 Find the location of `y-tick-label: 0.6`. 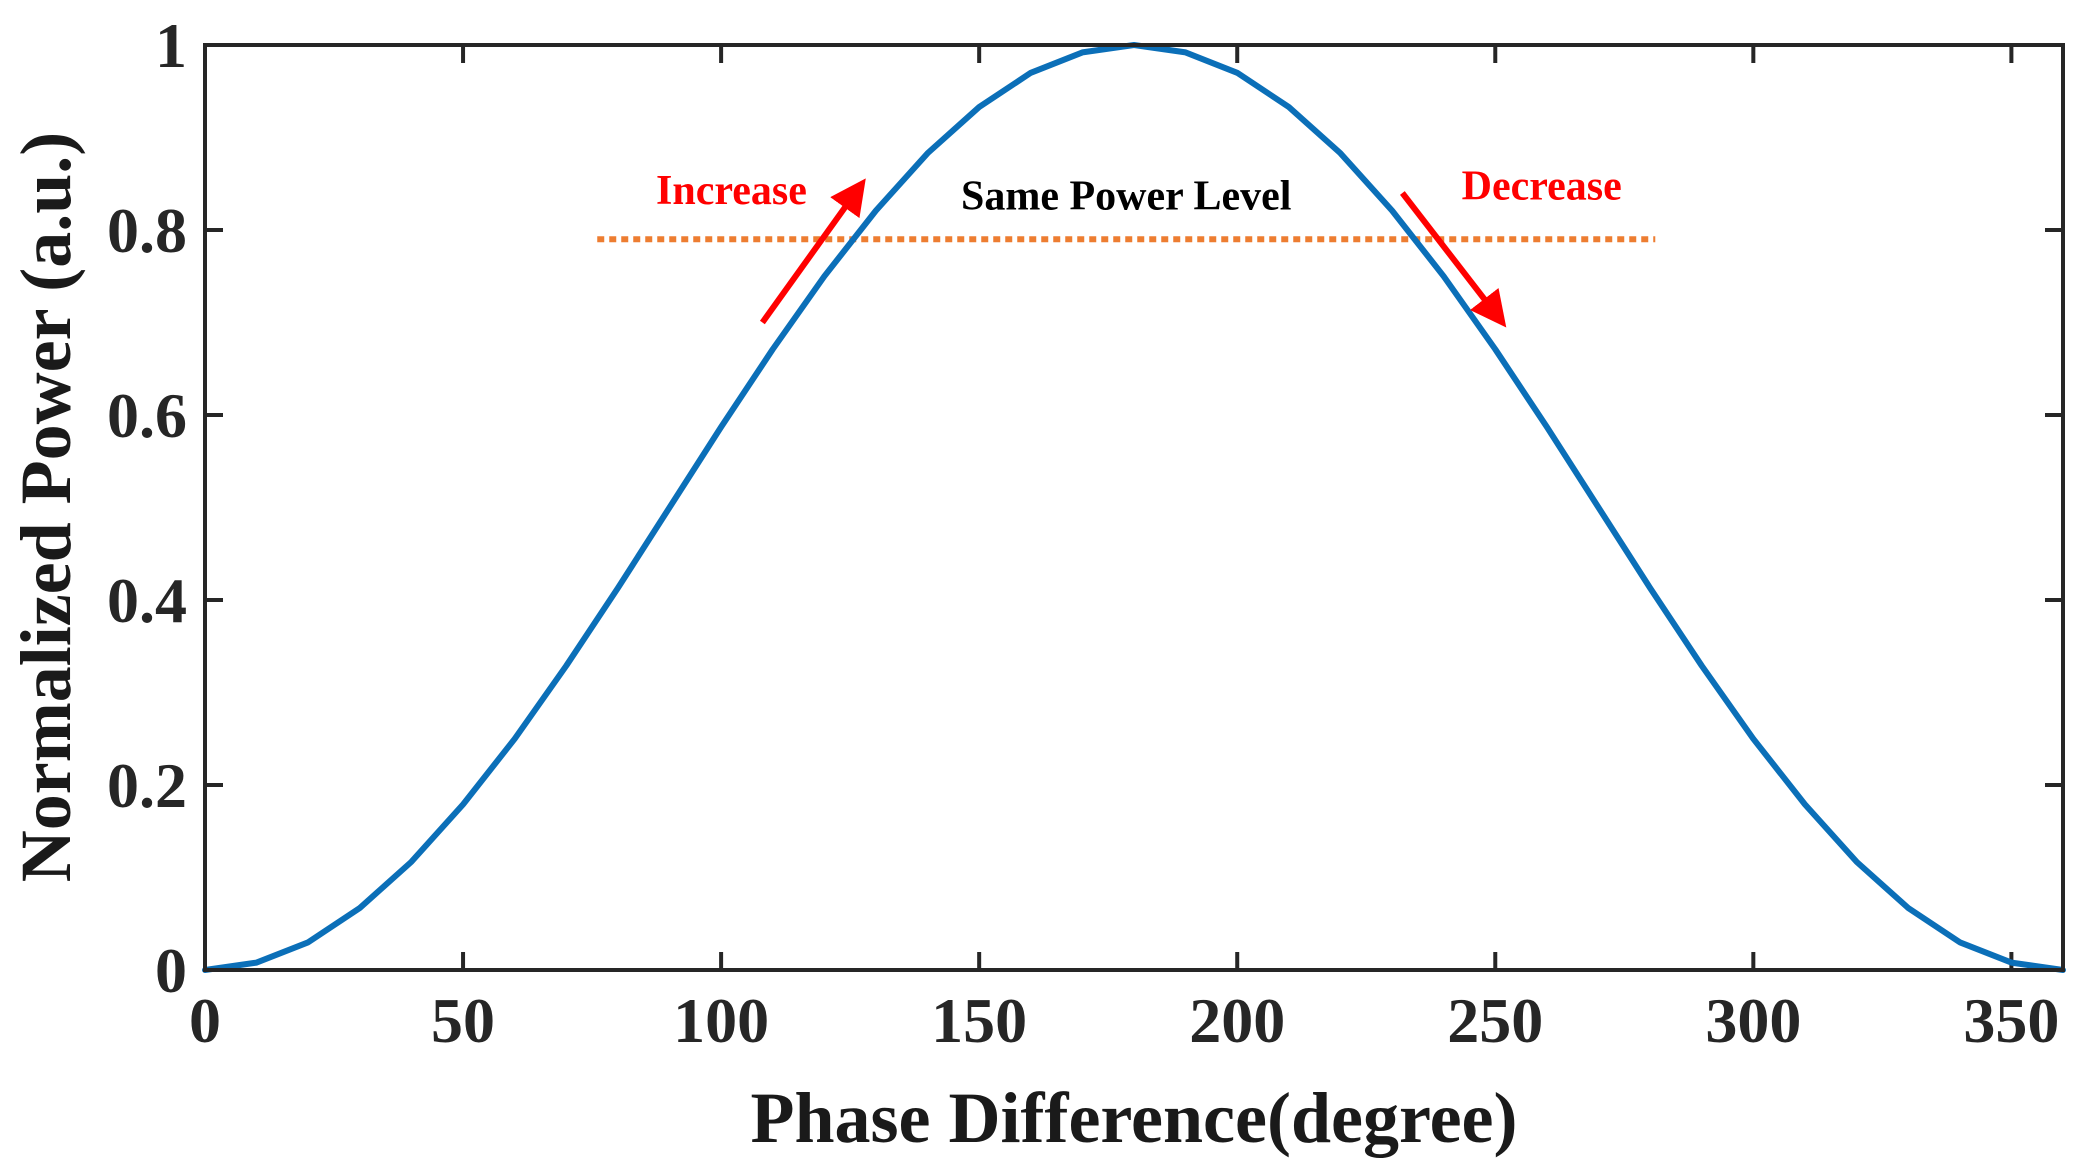

y-tick-label: 0.6 is located at coordinates (147, 415).